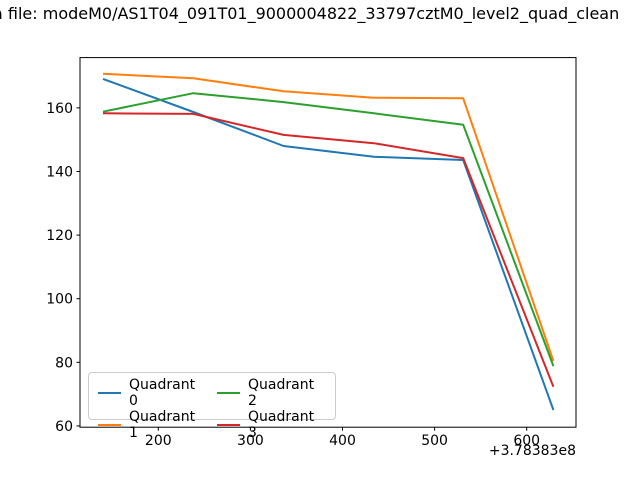  What do you see at coordinates (162, 393) in the screenshot?
I see `legend-label-quadrant-0: Quadrant 0` at bounding box center [162, 393].